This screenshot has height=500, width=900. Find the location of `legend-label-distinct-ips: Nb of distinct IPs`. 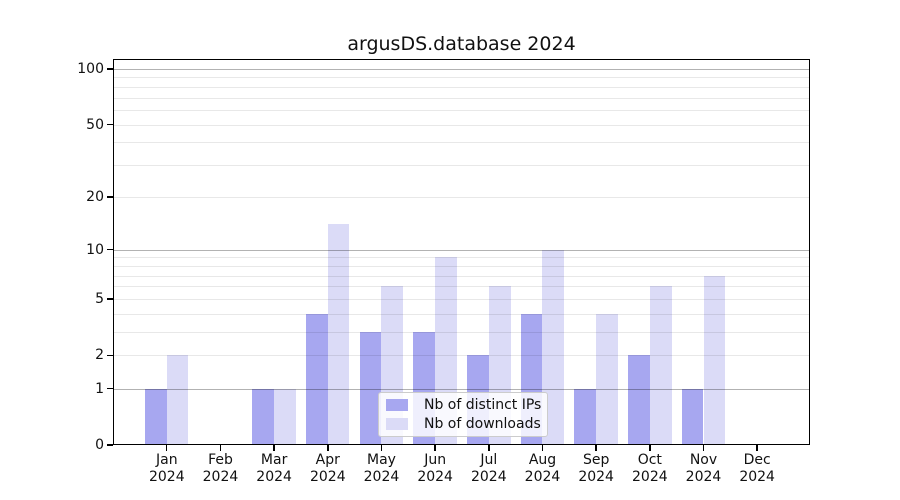

legend-label-distinct-ips: Nb of distinct IPs is located at coordinates (483, 405).